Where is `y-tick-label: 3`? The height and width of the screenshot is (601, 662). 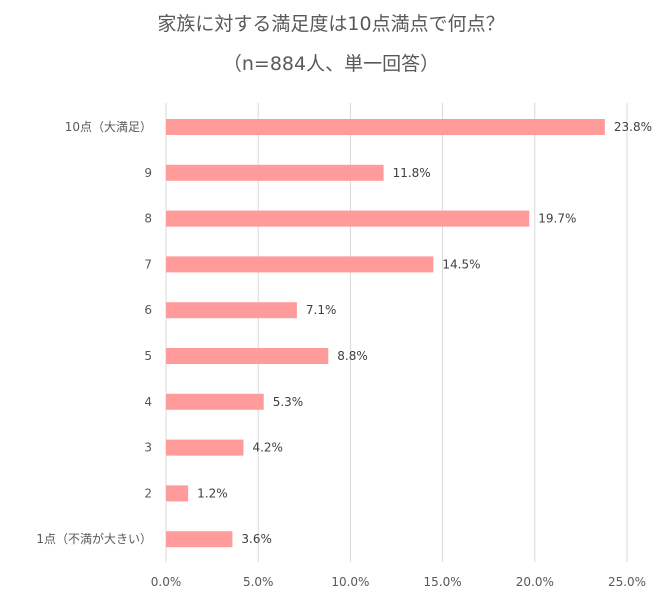
y-tick-label: 3 is located at coordinates (148, 448).